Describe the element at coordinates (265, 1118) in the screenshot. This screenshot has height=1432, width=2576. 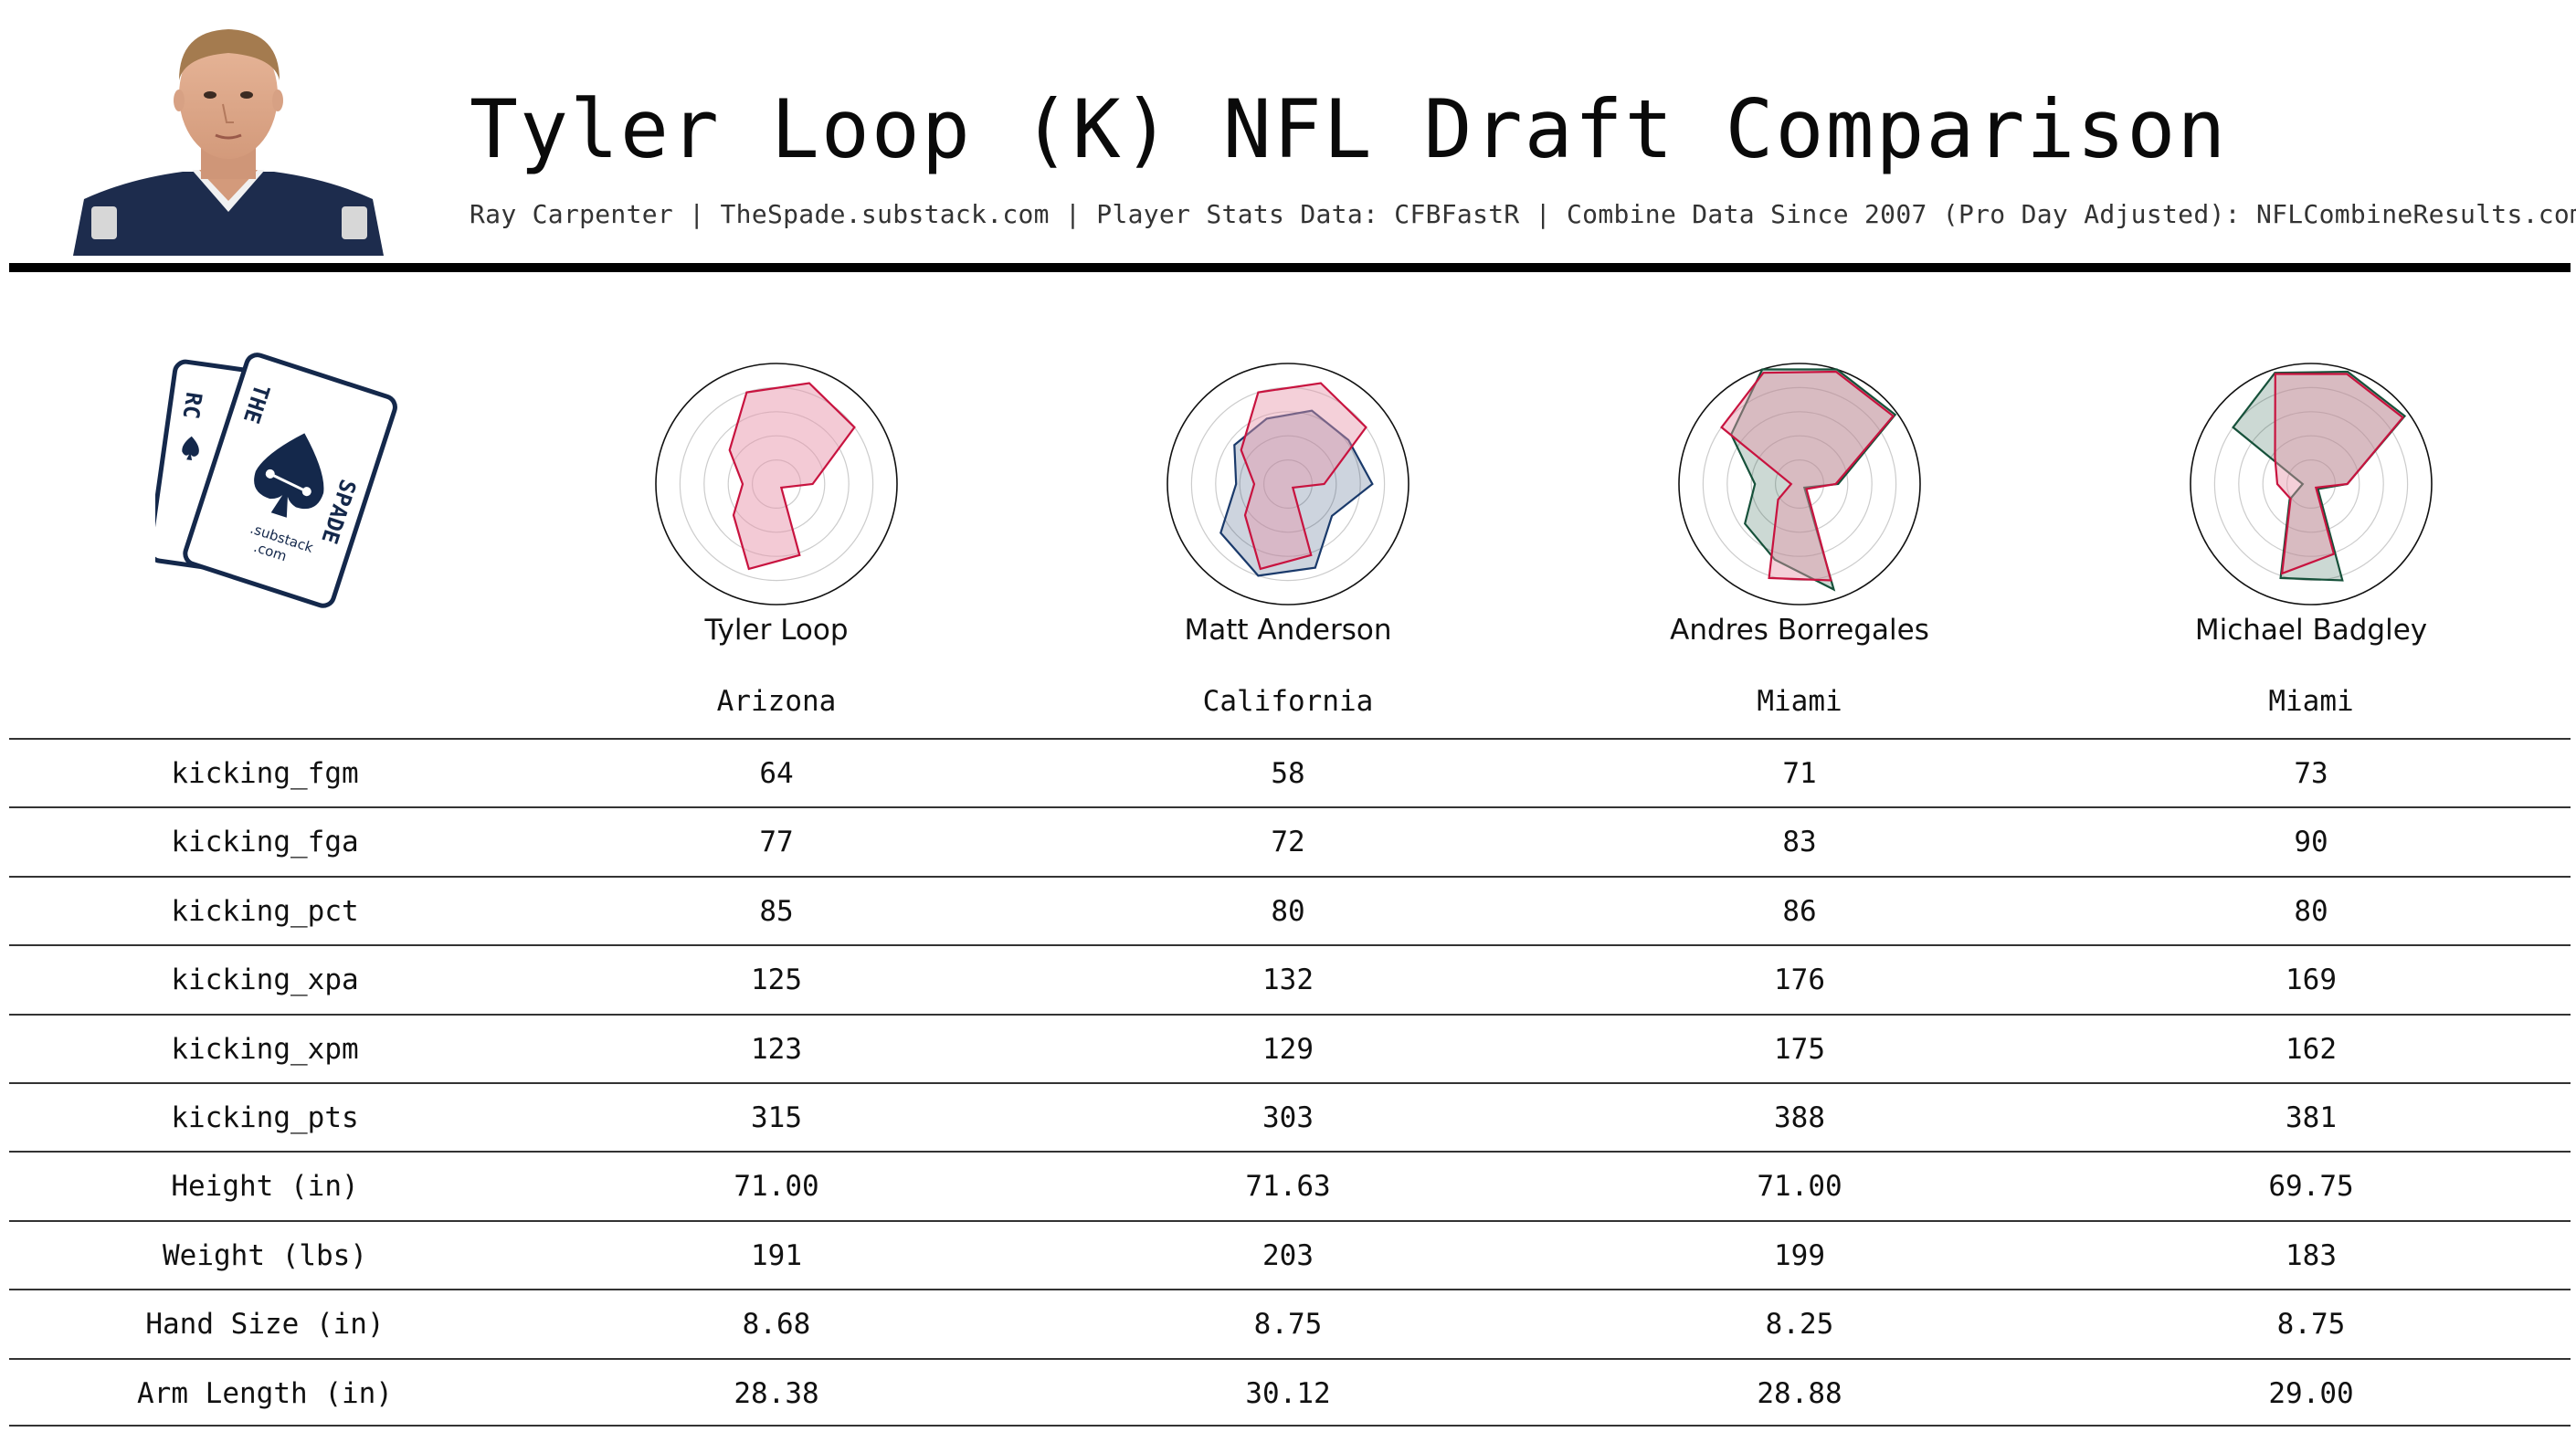
I see `row-label: kicking_pts` at that location.